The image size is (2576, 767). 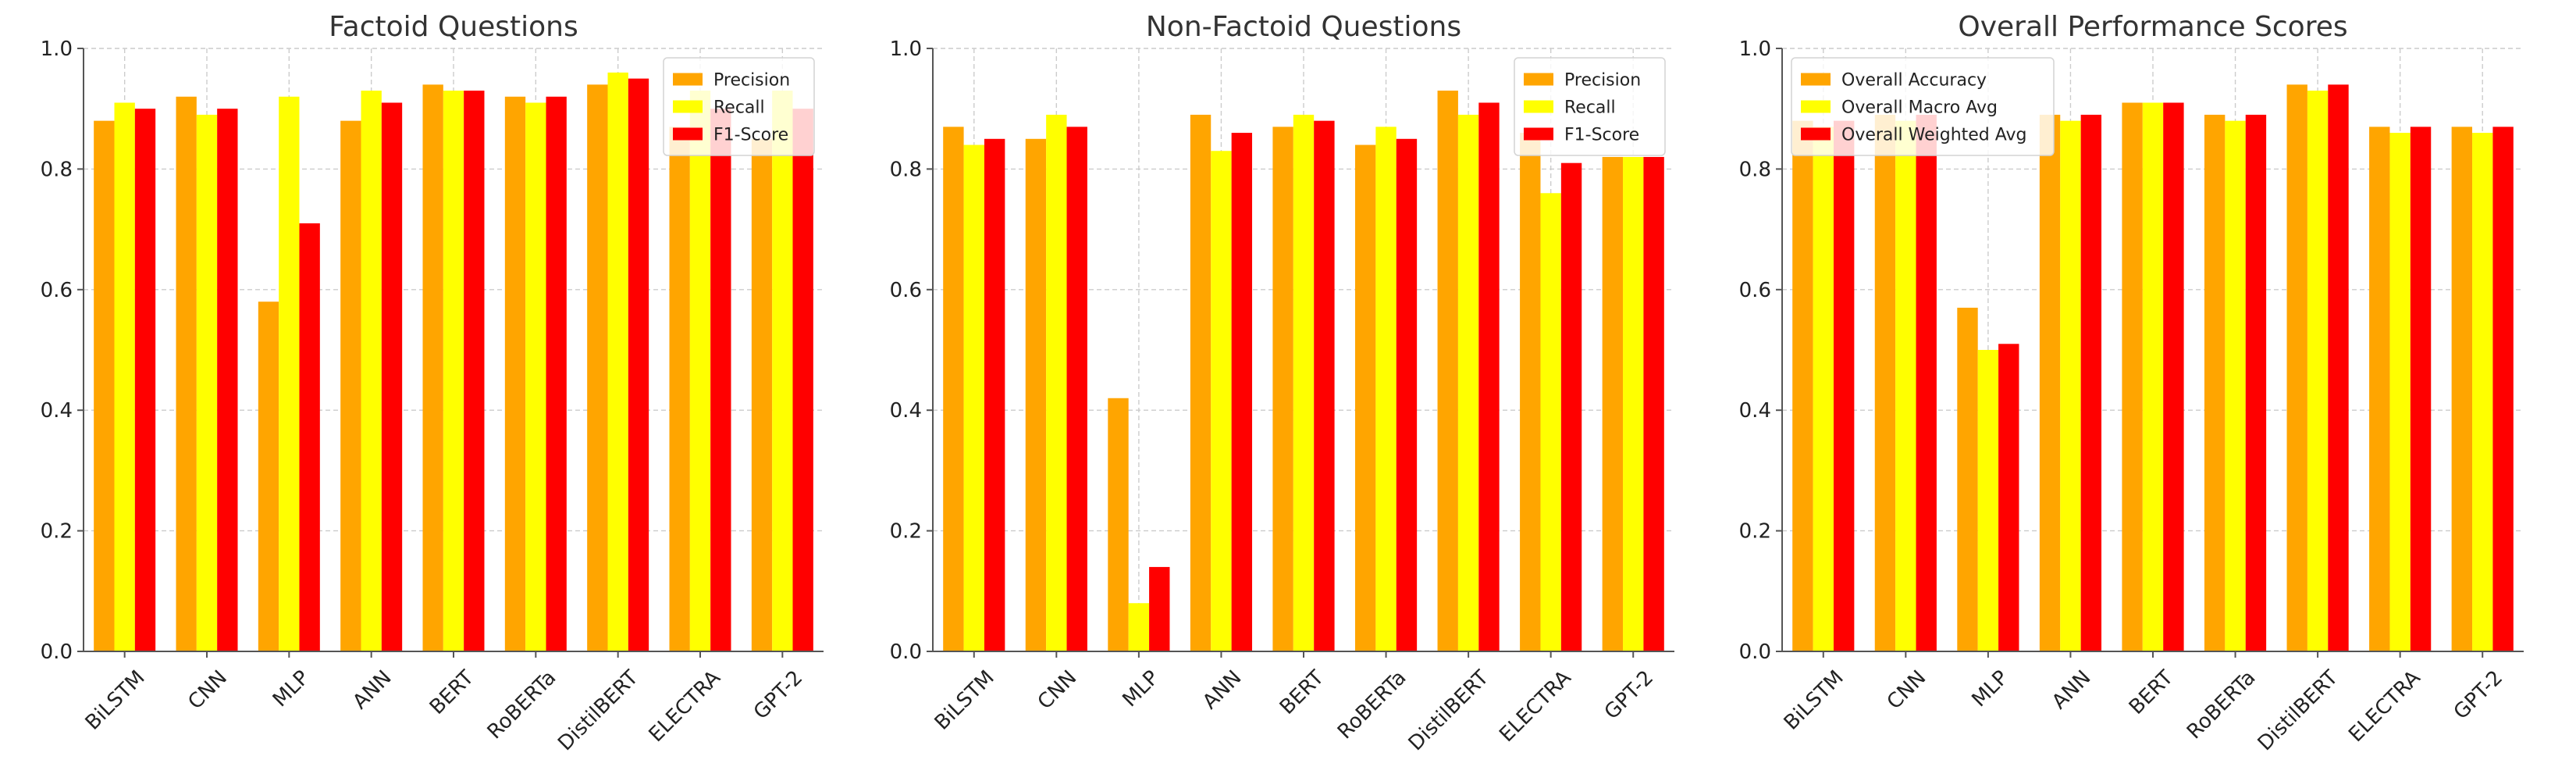 I want to click on bar-recall-mlp, so click(x=289, y=373).